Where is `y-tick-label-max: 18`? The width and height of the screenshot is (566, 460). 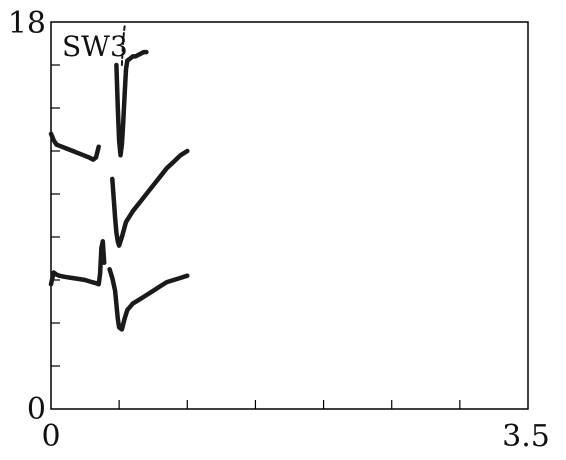
y-tick-label-max: 18 is located at coordinates (27, 23).